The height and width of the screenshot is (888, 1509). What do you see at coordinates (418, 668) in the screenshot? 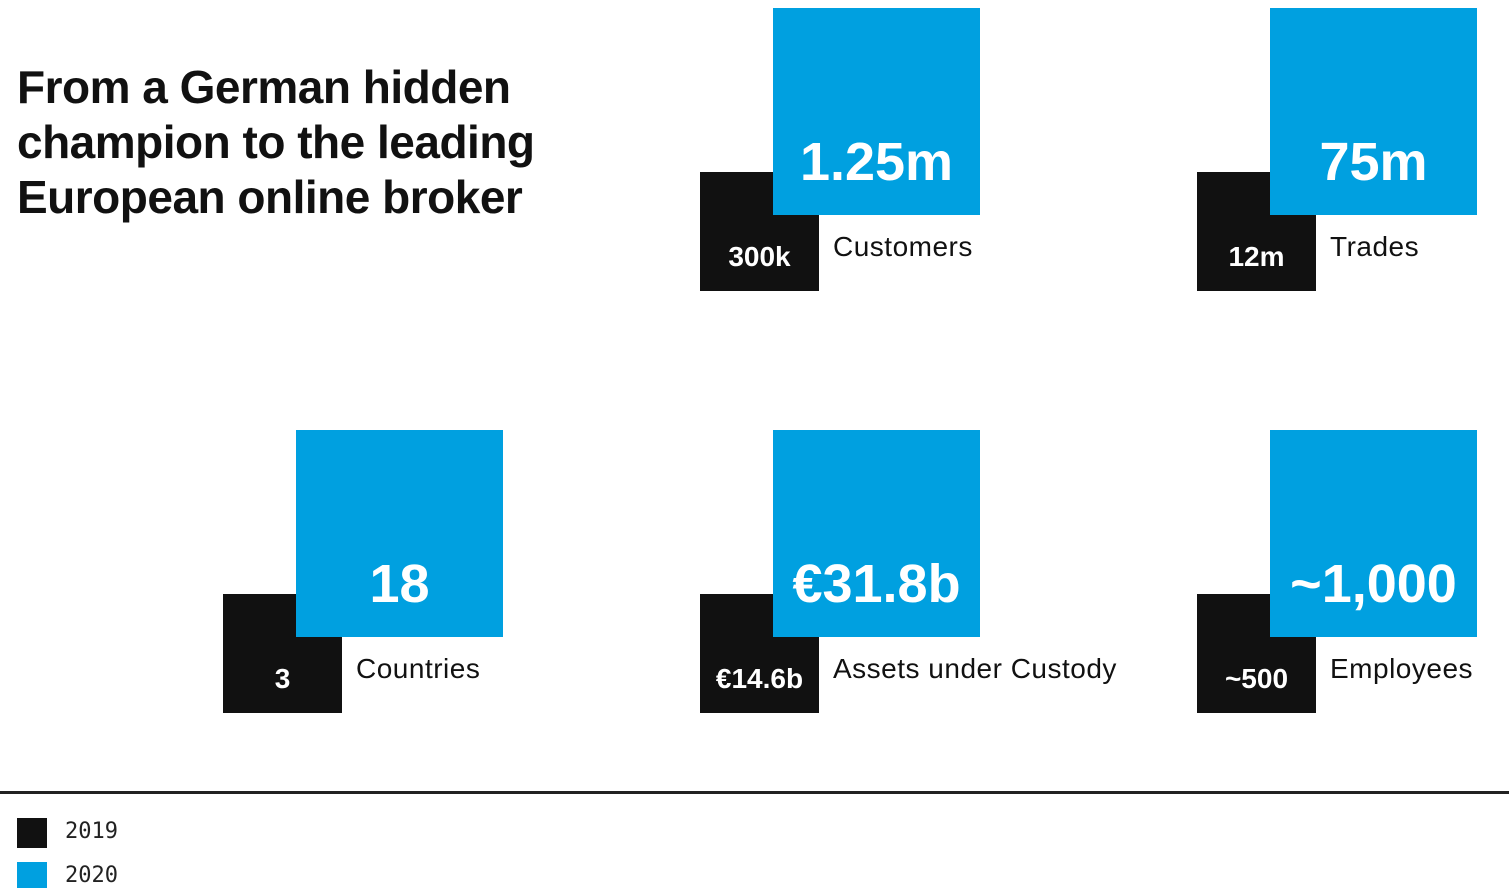
I see `metric-label: Countries` at bounding box center [418, 668].